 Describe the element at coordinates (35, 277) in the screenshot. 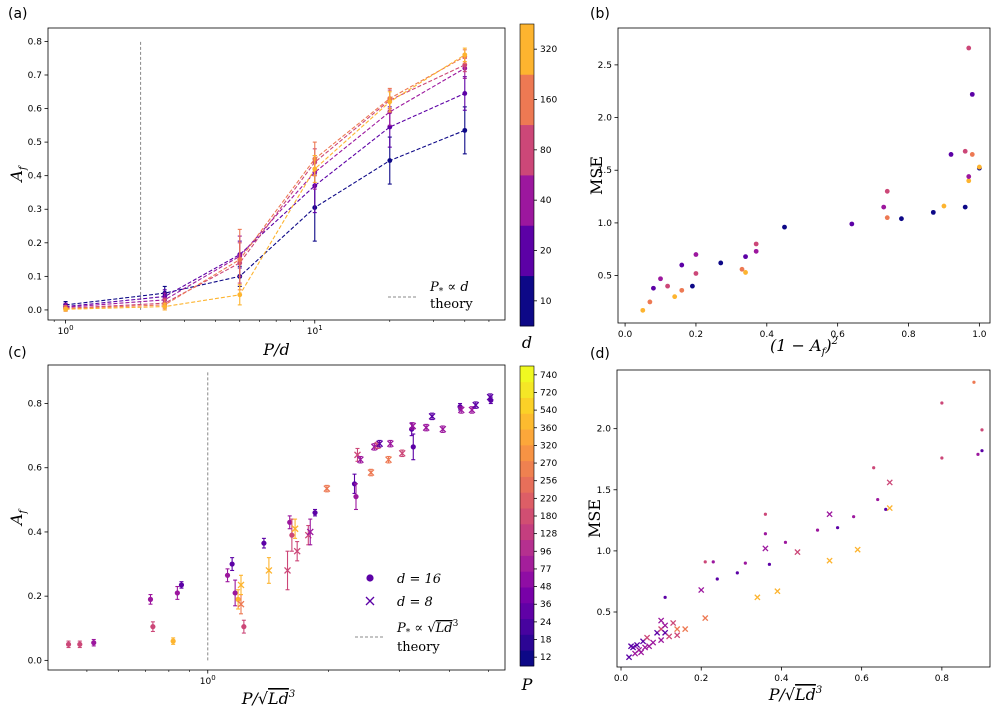

I see `y-tick-label: 0.1` at that location.